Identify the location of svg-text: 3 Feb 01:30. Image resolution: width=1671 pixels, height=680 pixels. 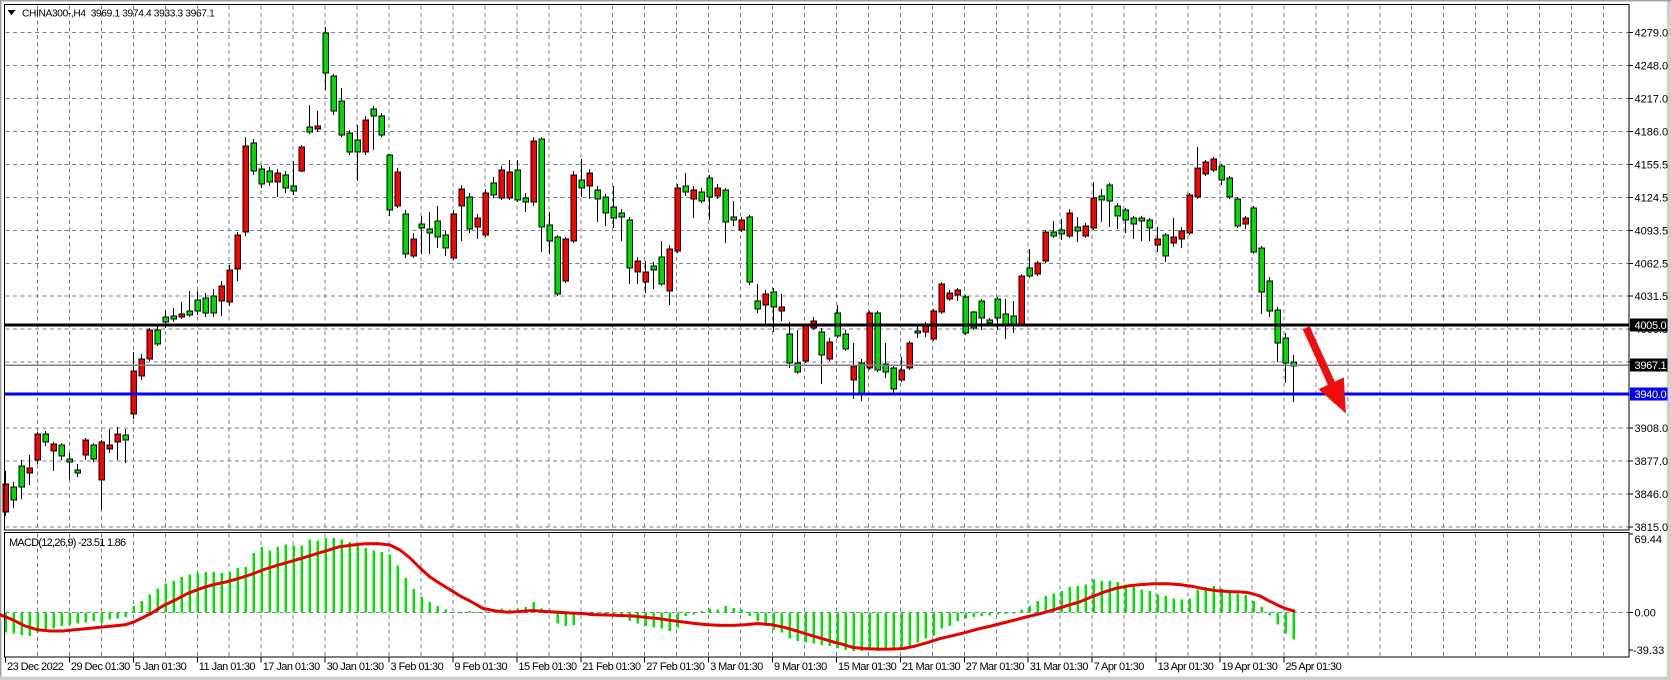
(417, 667).